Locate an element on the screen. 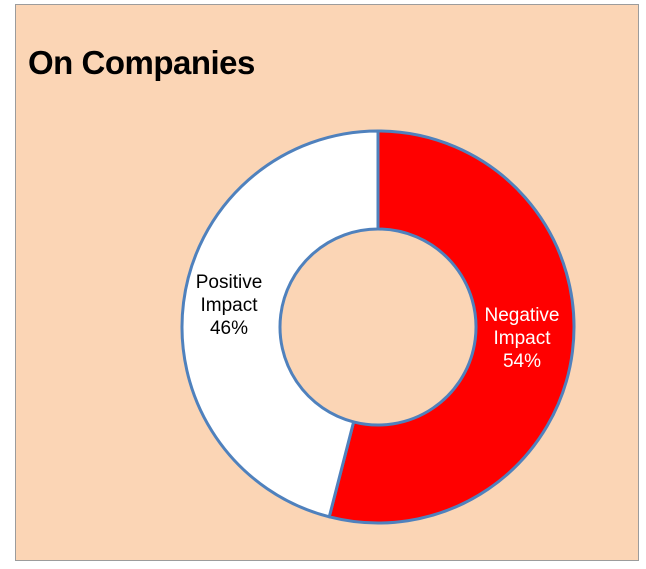 The height and width of the screenshot is (569, 646). slice-label-positive-impact: Positive Impact 46% is located at coordinates (229, 305).